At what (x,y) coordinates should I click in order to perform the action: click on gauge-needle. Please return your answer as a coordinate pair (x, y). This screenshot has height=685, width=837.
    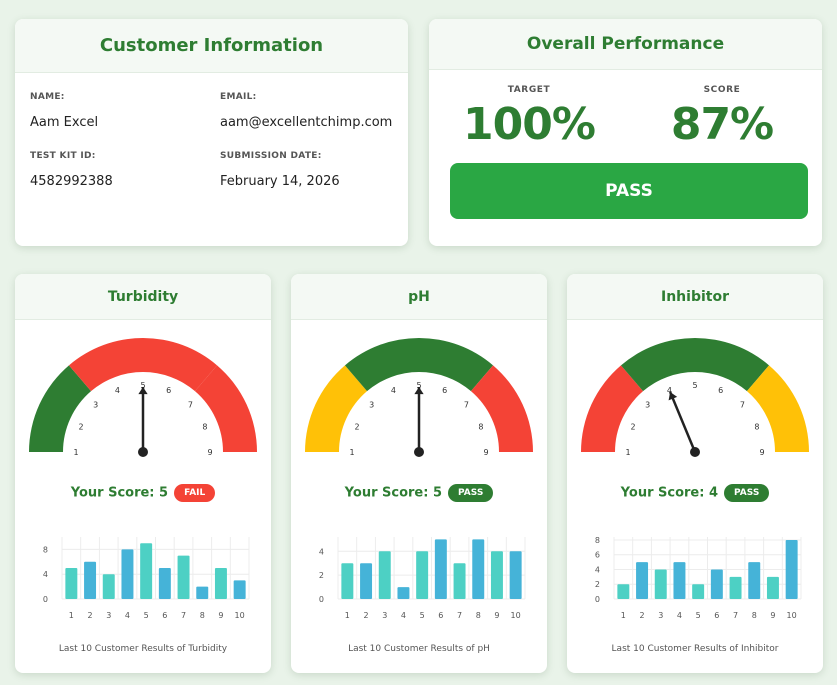
    Looking at the image, I should click on (682, 422).